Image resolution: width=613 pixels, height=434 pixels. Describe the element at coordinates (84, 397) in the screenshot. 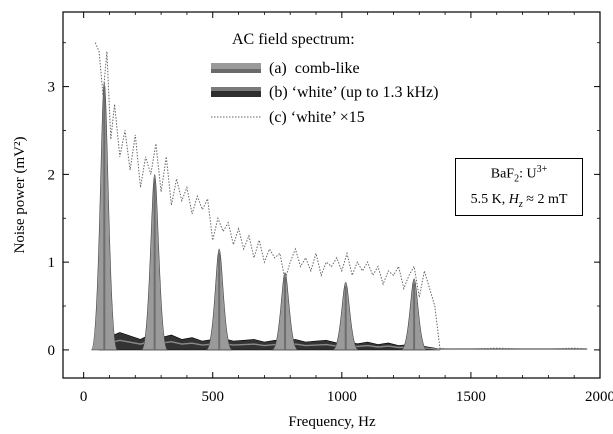

I see `x-tick-label: 0` at that location.